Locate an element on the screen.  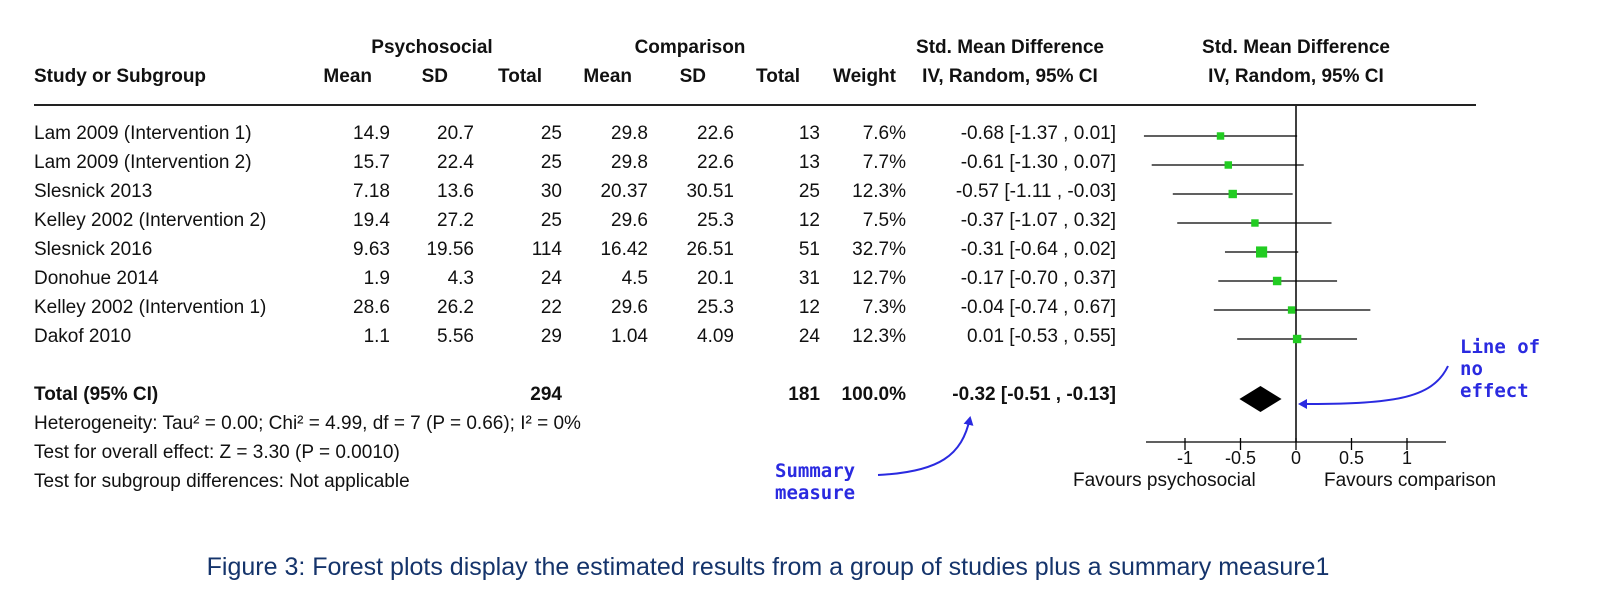
sd-c: 30.51 is located at coordinates (710, 191).